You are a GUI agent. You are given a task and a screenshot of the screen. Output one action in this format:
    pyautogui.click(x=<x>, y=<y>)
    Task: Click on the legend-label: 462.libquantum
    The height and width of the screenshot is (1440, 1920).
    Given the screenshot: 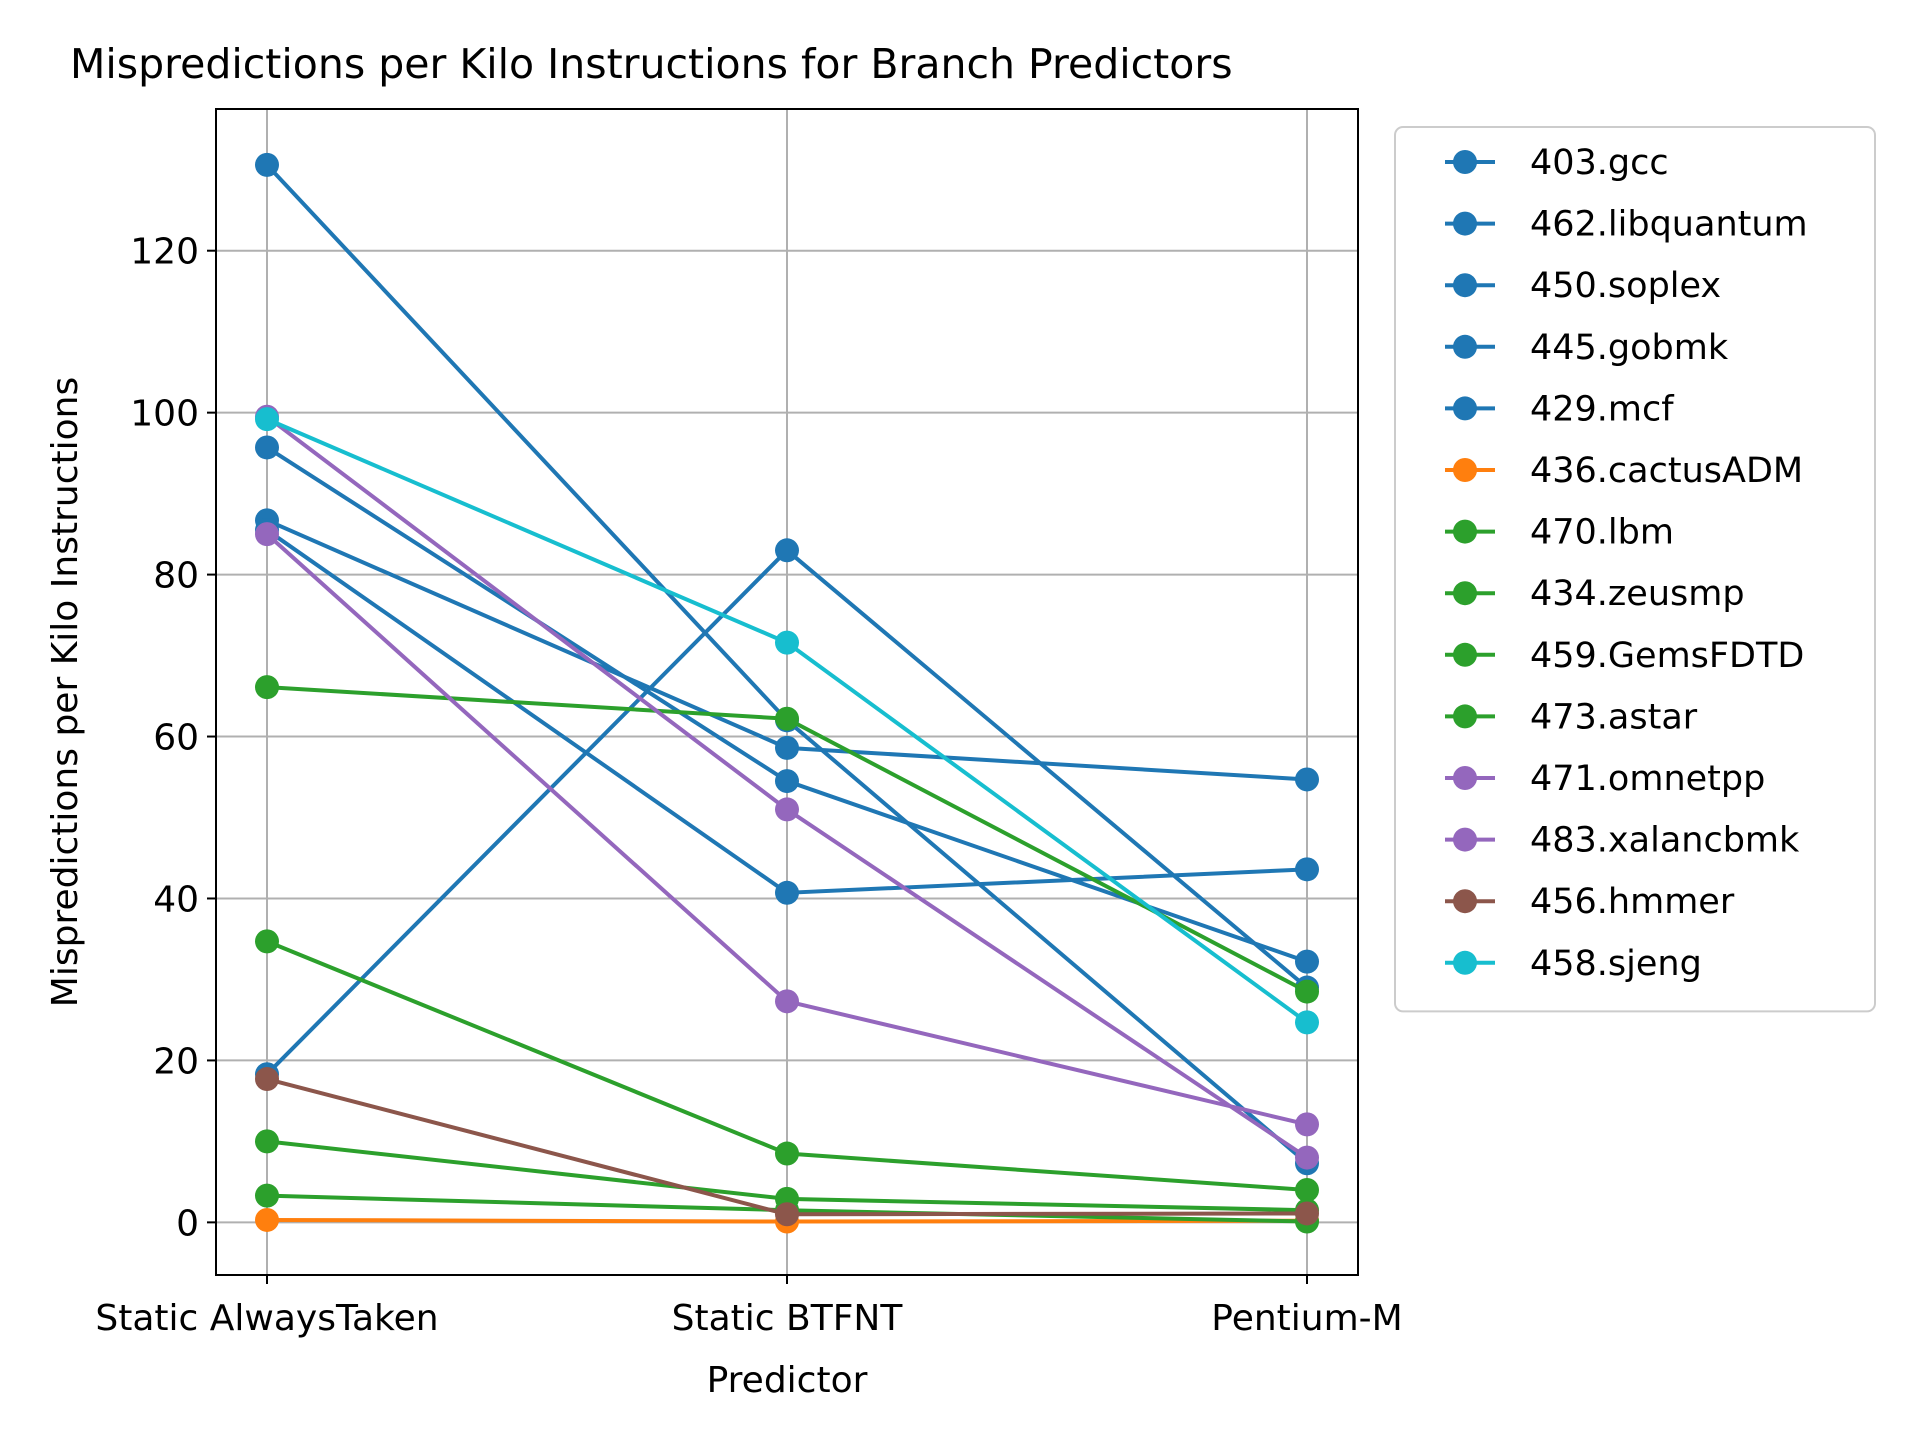 What is the action you would take?
    pyautogui.click(x=1669, y=225)
    